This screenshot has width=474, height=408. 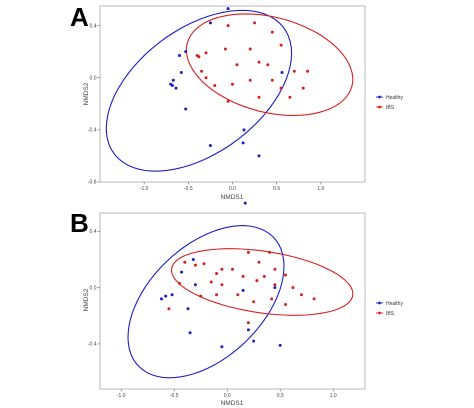 What do you see at coordinates (379, 313) in the screenshot?
I see `panel-b-legend-key-dot-ibs` at bounding box center [379, 313].